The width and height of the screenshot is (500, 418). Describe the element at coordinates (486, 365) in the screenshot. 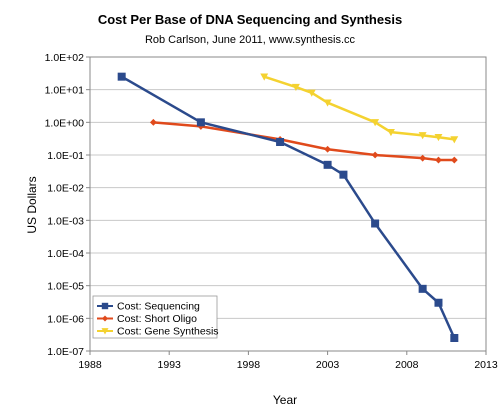

I see `x-tick-label: 2013` at that location.